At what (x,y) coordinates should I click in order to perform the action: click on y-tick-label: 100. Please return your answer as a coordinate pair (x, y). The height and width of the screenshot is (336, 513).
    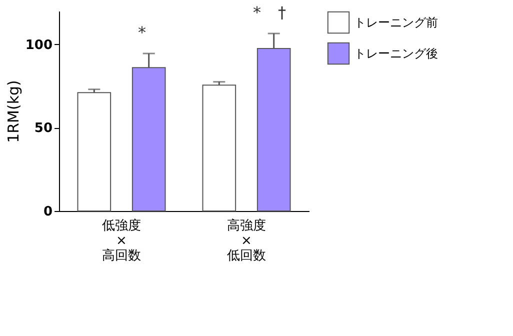
    Looking at the image, I should click on (38, 45).